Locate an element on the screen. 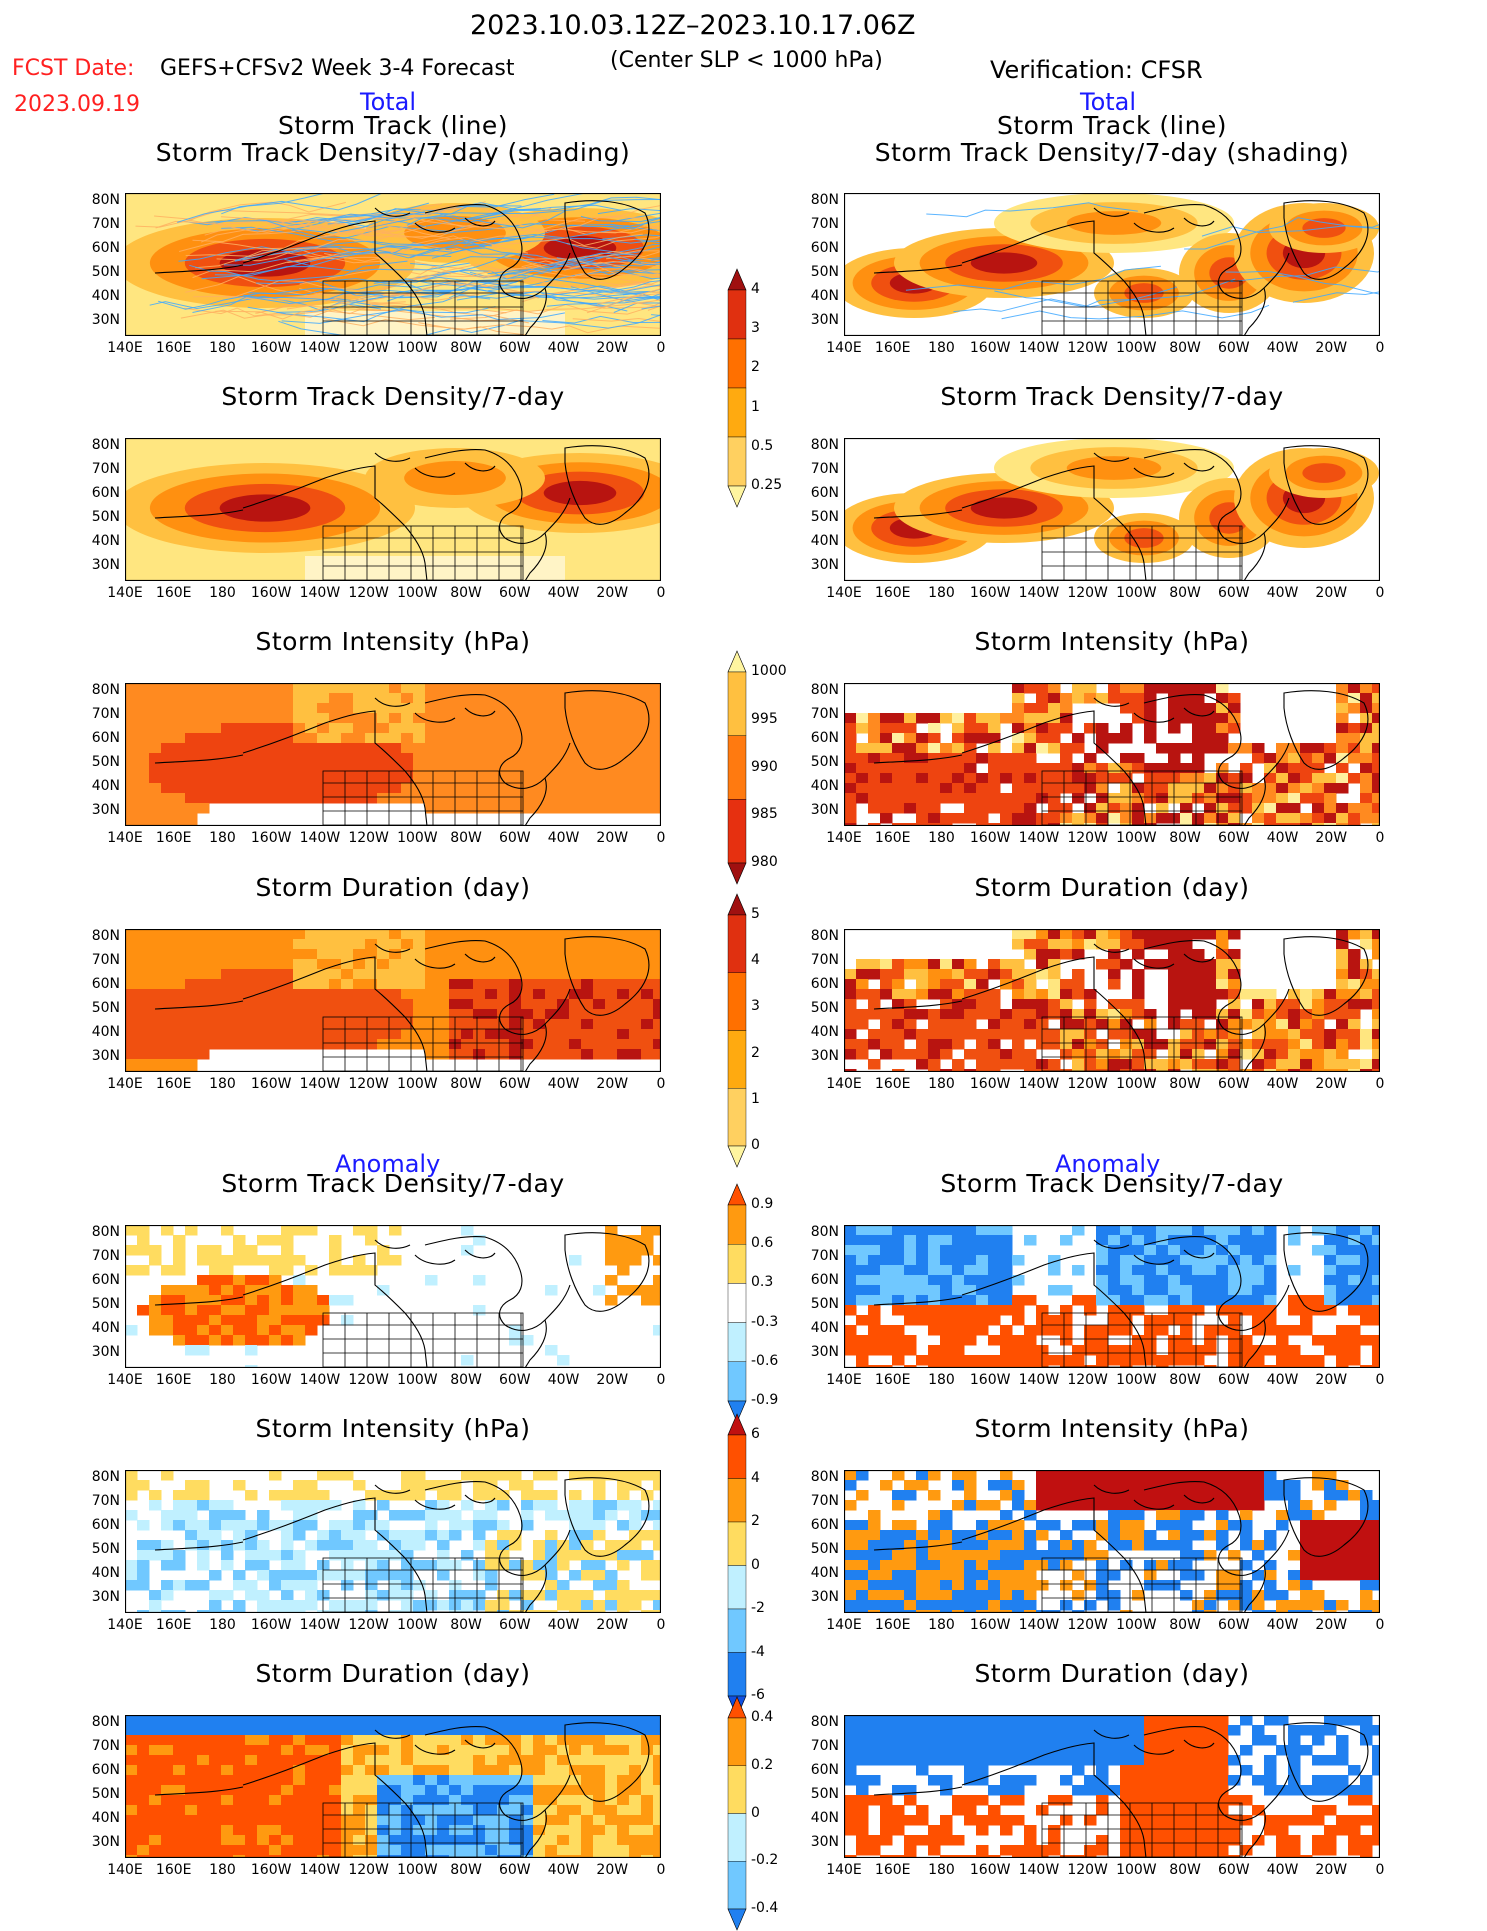  duration-colorbar is located at coordinates (737, 1030).